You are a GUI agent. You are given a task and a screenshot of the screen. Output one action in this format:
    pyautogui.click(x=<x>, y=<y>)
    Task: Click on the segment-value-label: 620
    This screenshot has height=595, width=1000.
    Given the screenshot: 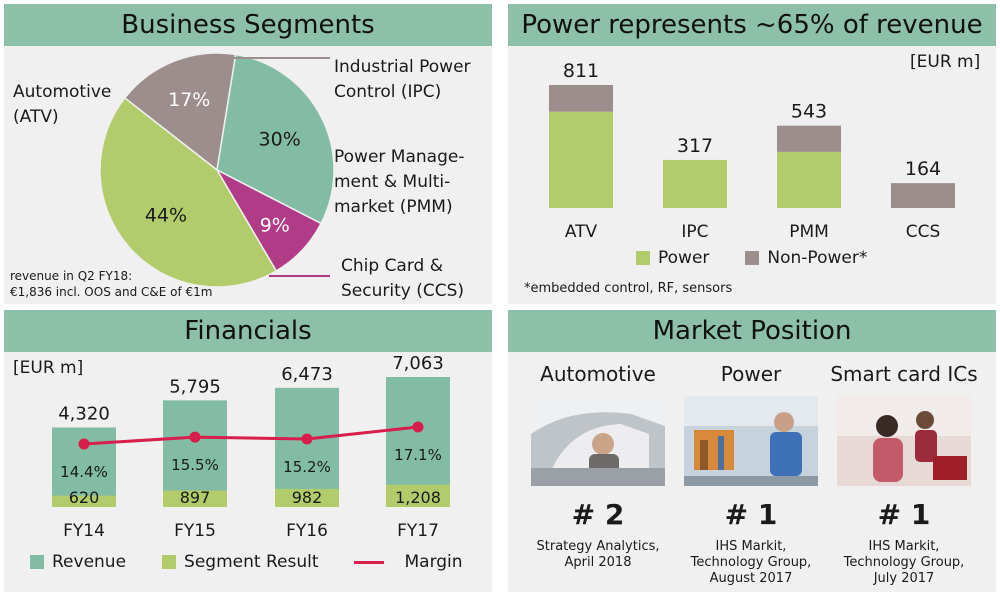 What is the action you would take?
    pyautogui.click(x=84, y=497)
    